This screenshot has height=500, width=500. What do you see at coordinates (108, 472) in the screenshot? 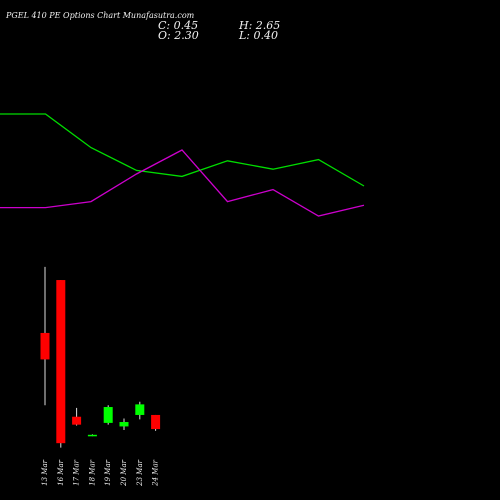
I see `x-tick-label: 19 Mar` at bounding box center [108, 472].